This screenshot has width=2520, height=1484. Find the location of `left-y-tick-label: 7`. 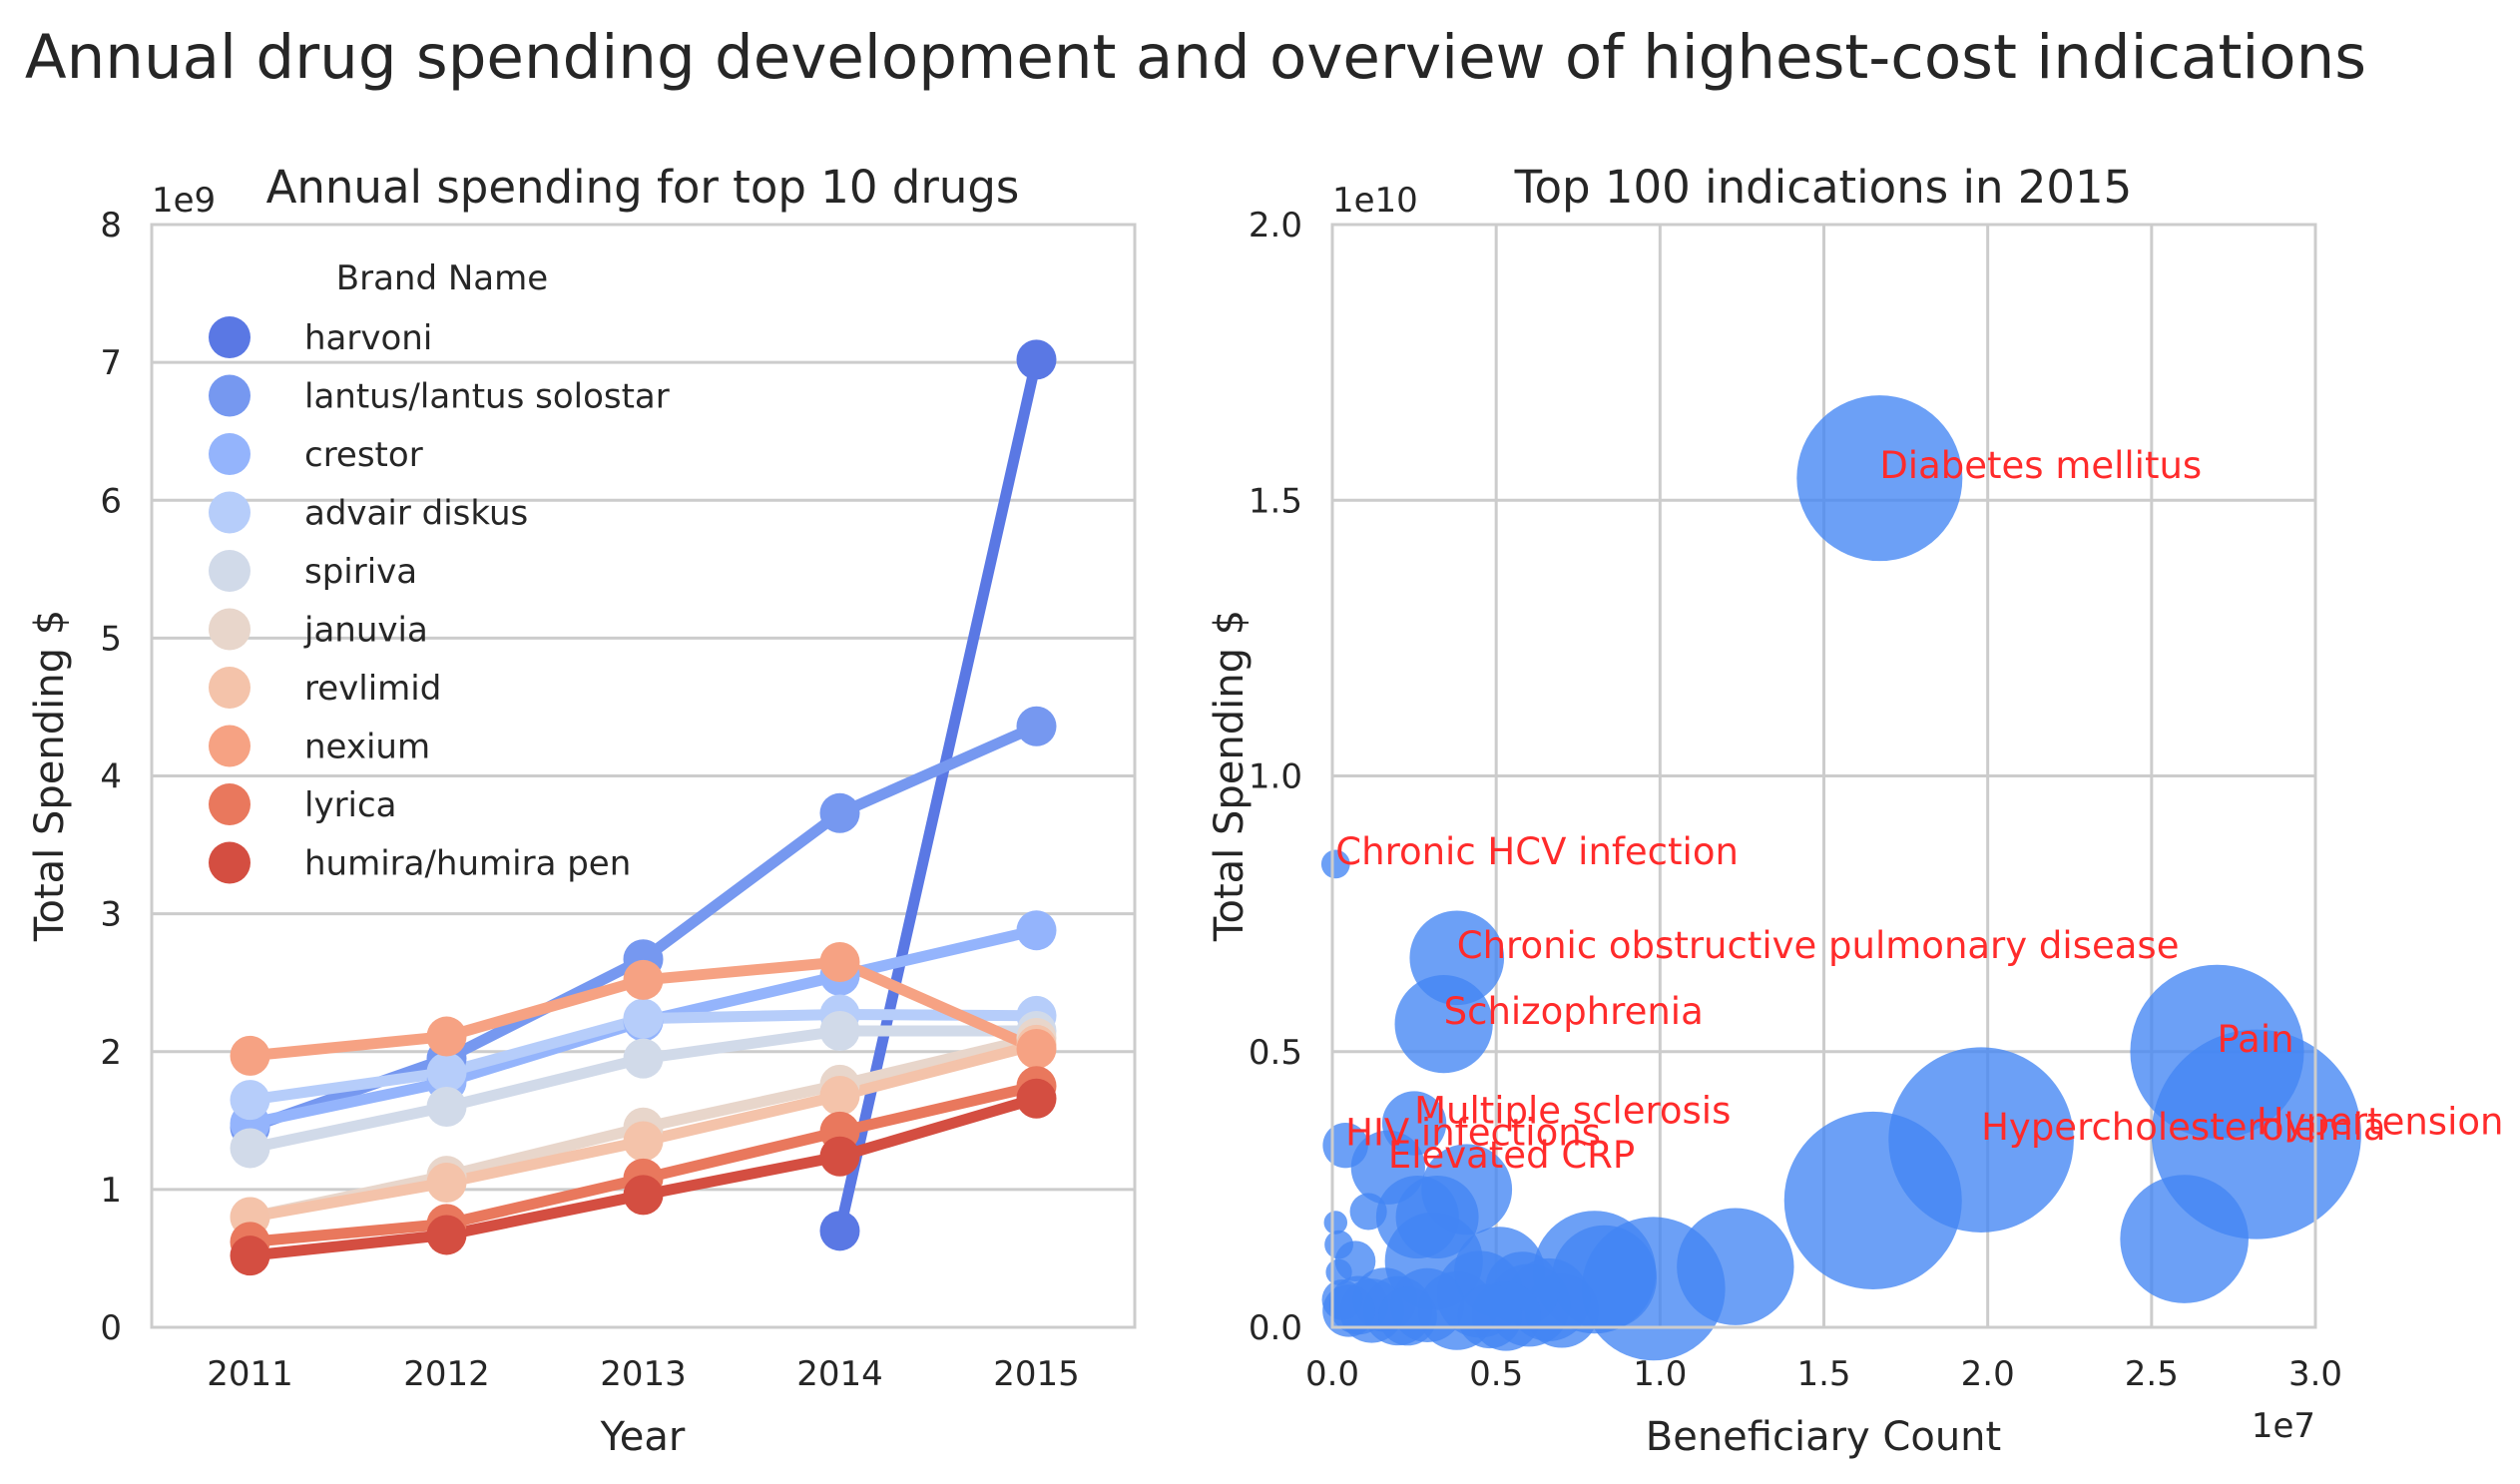

left-y-tick-label: 7 is located at coordinates (111, 363).